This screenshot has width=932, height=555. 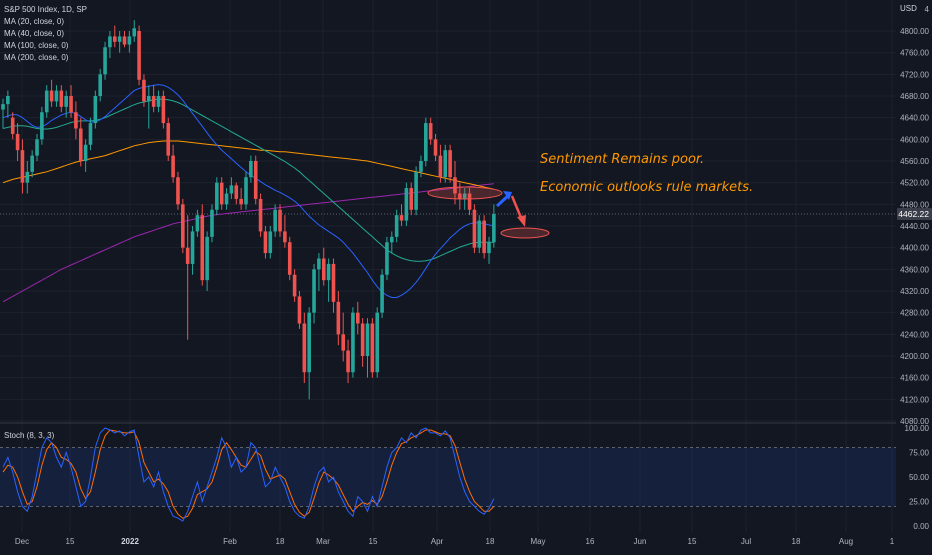 What do you see at coordinates (908, 8) in the screenshot?
I see `currency-badge: USD` at bounding box center [908, 8].